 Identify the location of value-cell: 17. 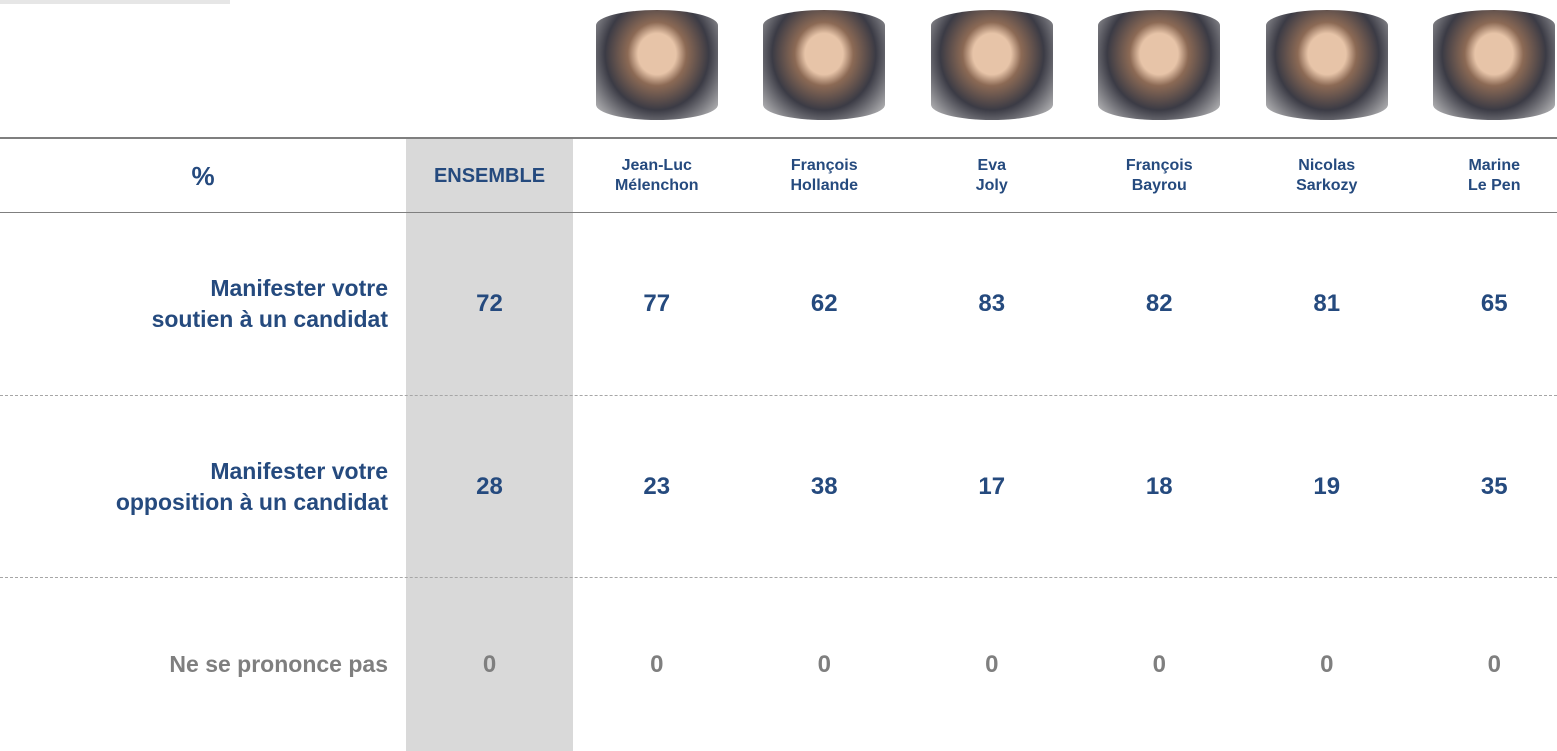
(992, 486).